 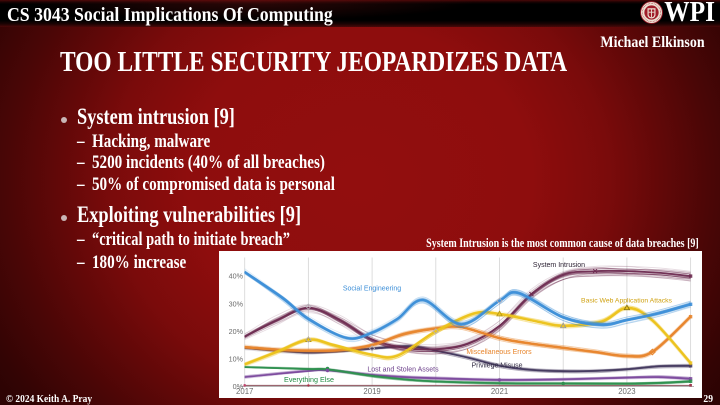 What do you see at coordinates (236, 303) in the screenshot?
I see `svg-text: 30%` at bounding box center [236, 303].